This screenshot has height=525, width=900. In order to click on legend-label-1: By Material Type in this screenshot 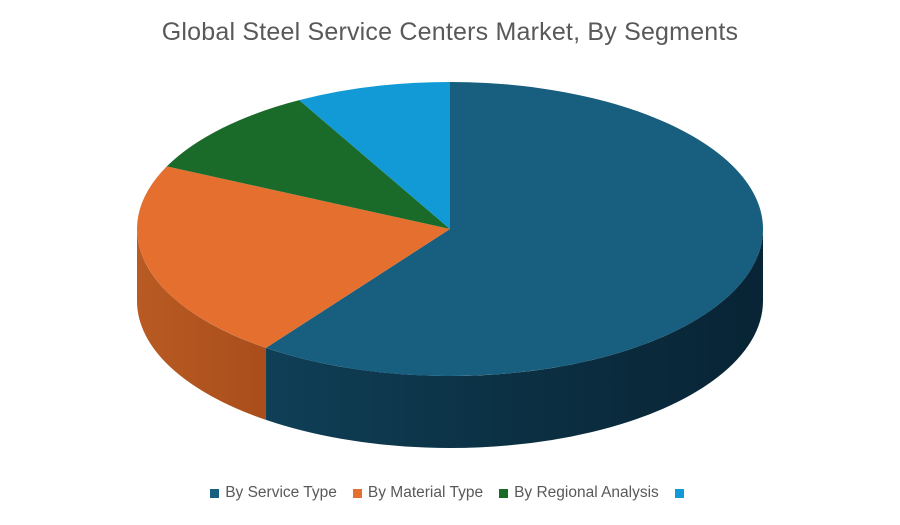, I will do `click(425, 492)`.